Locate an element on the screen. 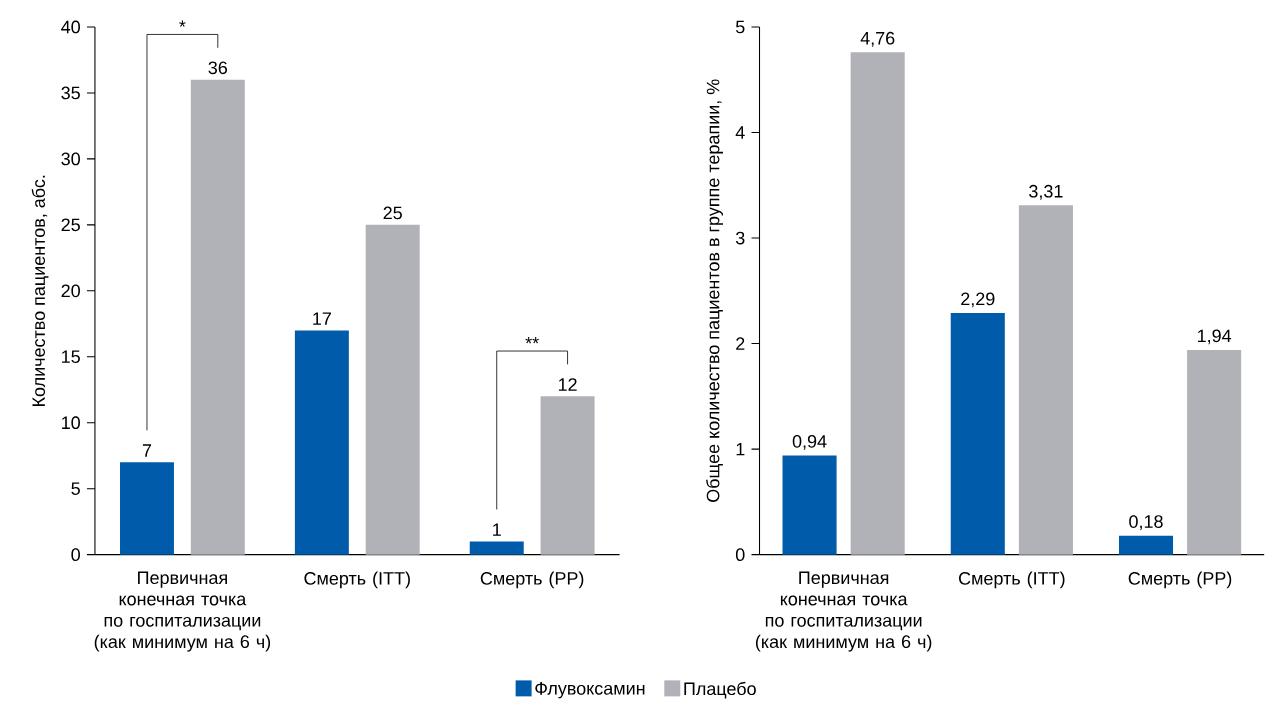 The image size is (1276, 703). y-tick-label: 30 is located at coordinates (70, 159).